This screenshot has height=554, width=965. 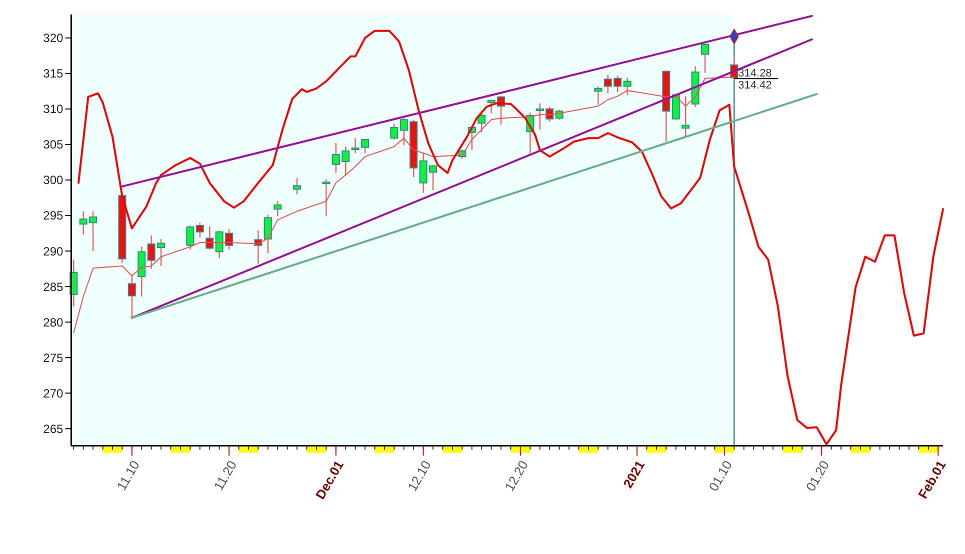 I want to click on y-tick-label: 285, so click(x=53, y=287).